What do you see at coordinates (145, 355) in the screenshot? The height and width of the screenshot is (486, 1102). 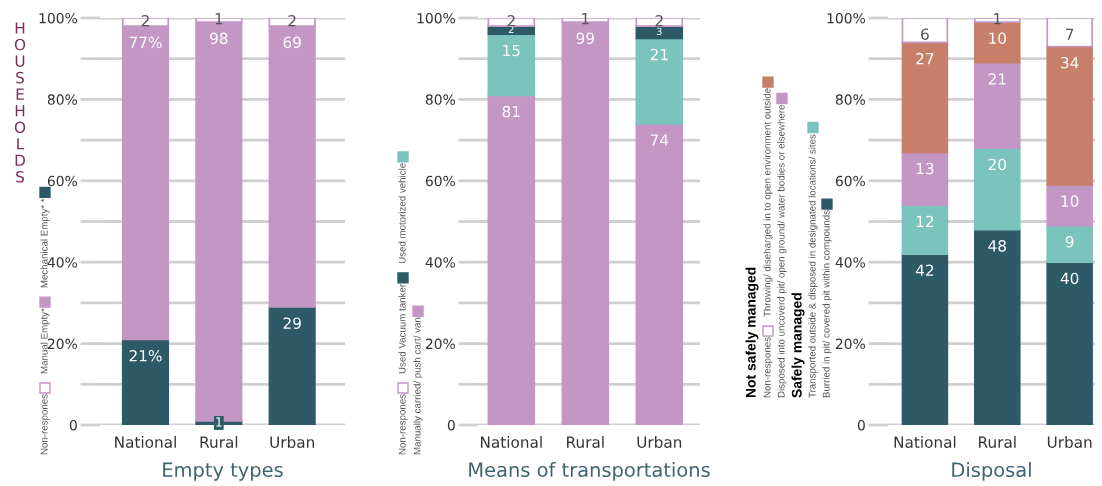 I see `data-label: 21%` at bounding box center [145, 355].